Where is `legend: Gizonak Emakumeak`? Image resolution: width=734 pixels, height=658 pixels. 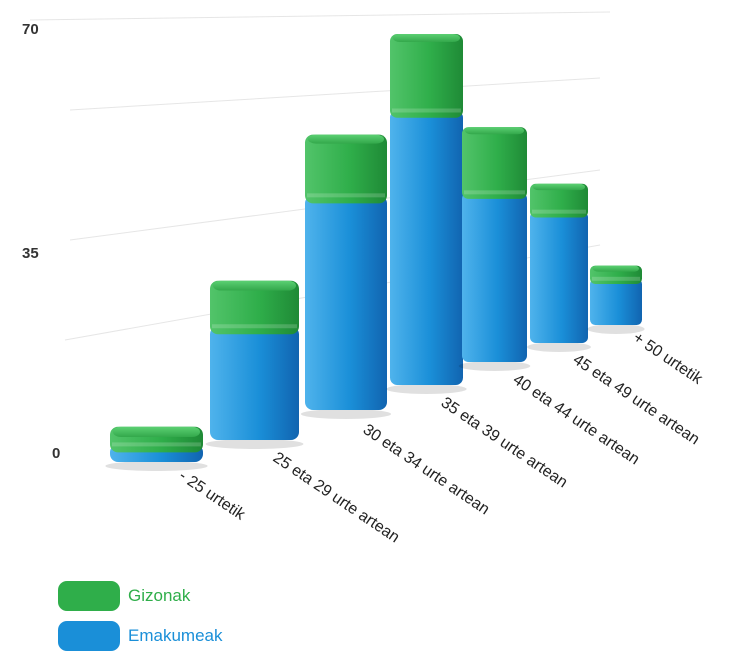 legend: Gizonak Emakumeak is located at coordinates (140, 618).